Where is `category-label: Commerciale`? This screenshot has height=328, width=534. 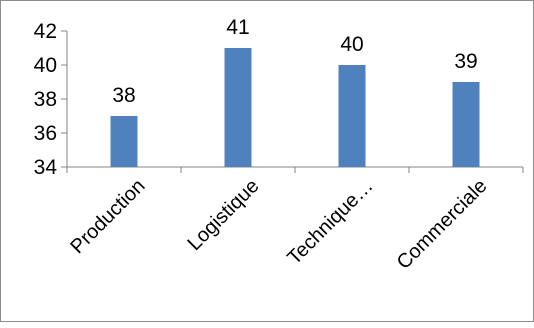 category-label: Commerciale is located at coordinates (442, 224).